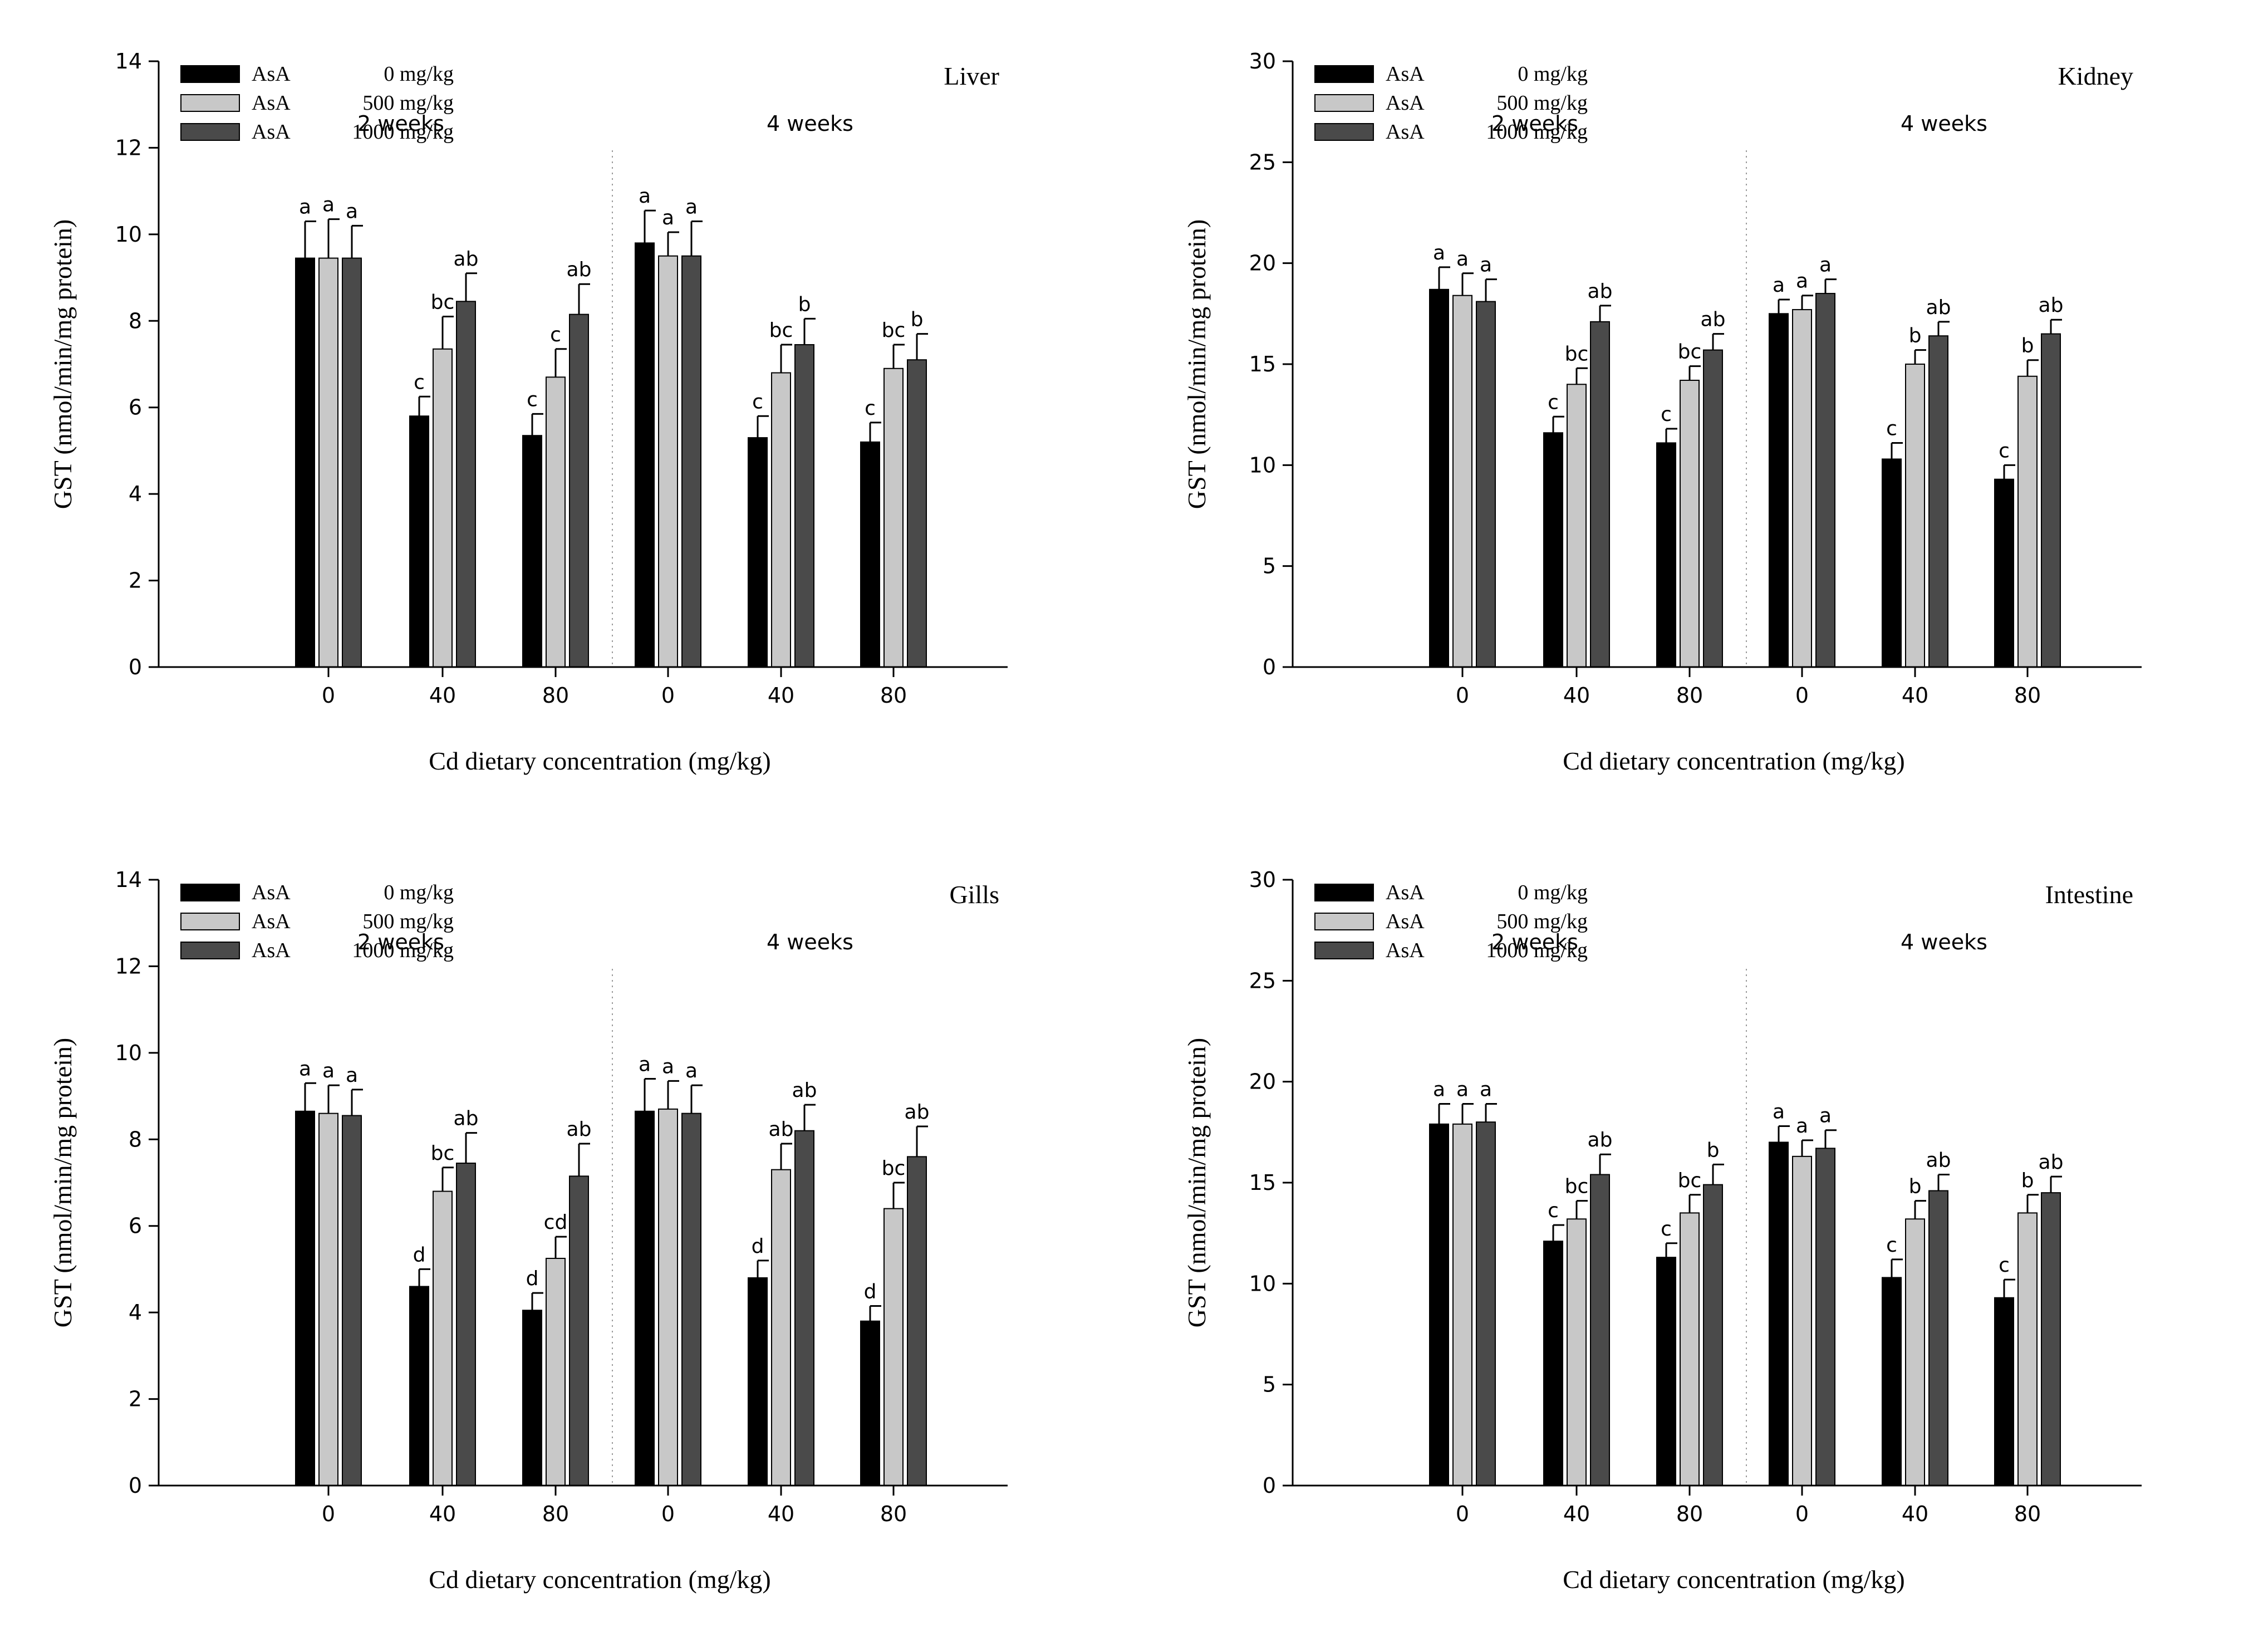  I want to click on tissue-label: Gills, so click(974, 894).